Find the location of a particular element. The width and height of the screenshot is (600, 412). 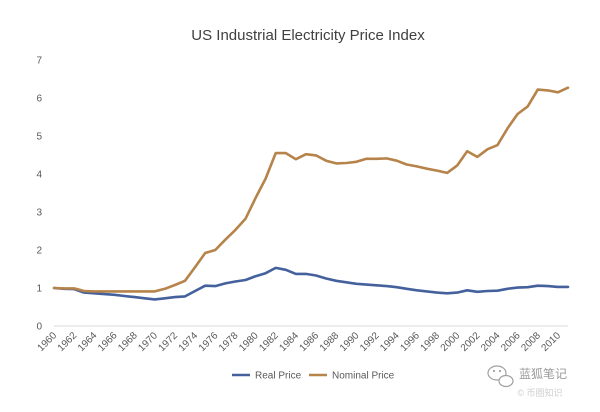

watermark-subtext: © 币圈知识 is located at coordinates (539, 392).